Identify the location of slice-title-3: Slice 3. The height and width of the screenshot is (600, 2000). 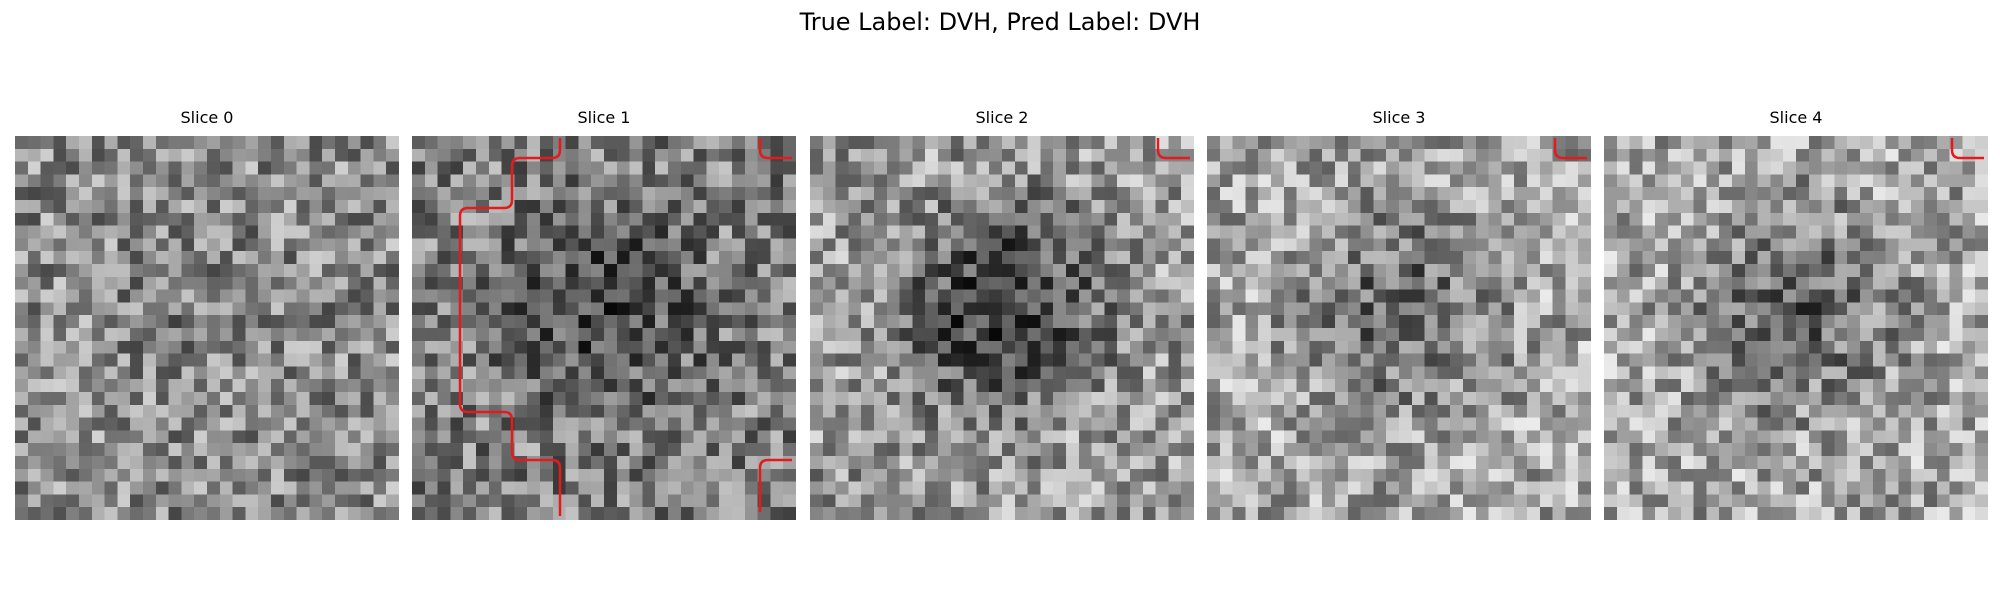
(1399, 117).